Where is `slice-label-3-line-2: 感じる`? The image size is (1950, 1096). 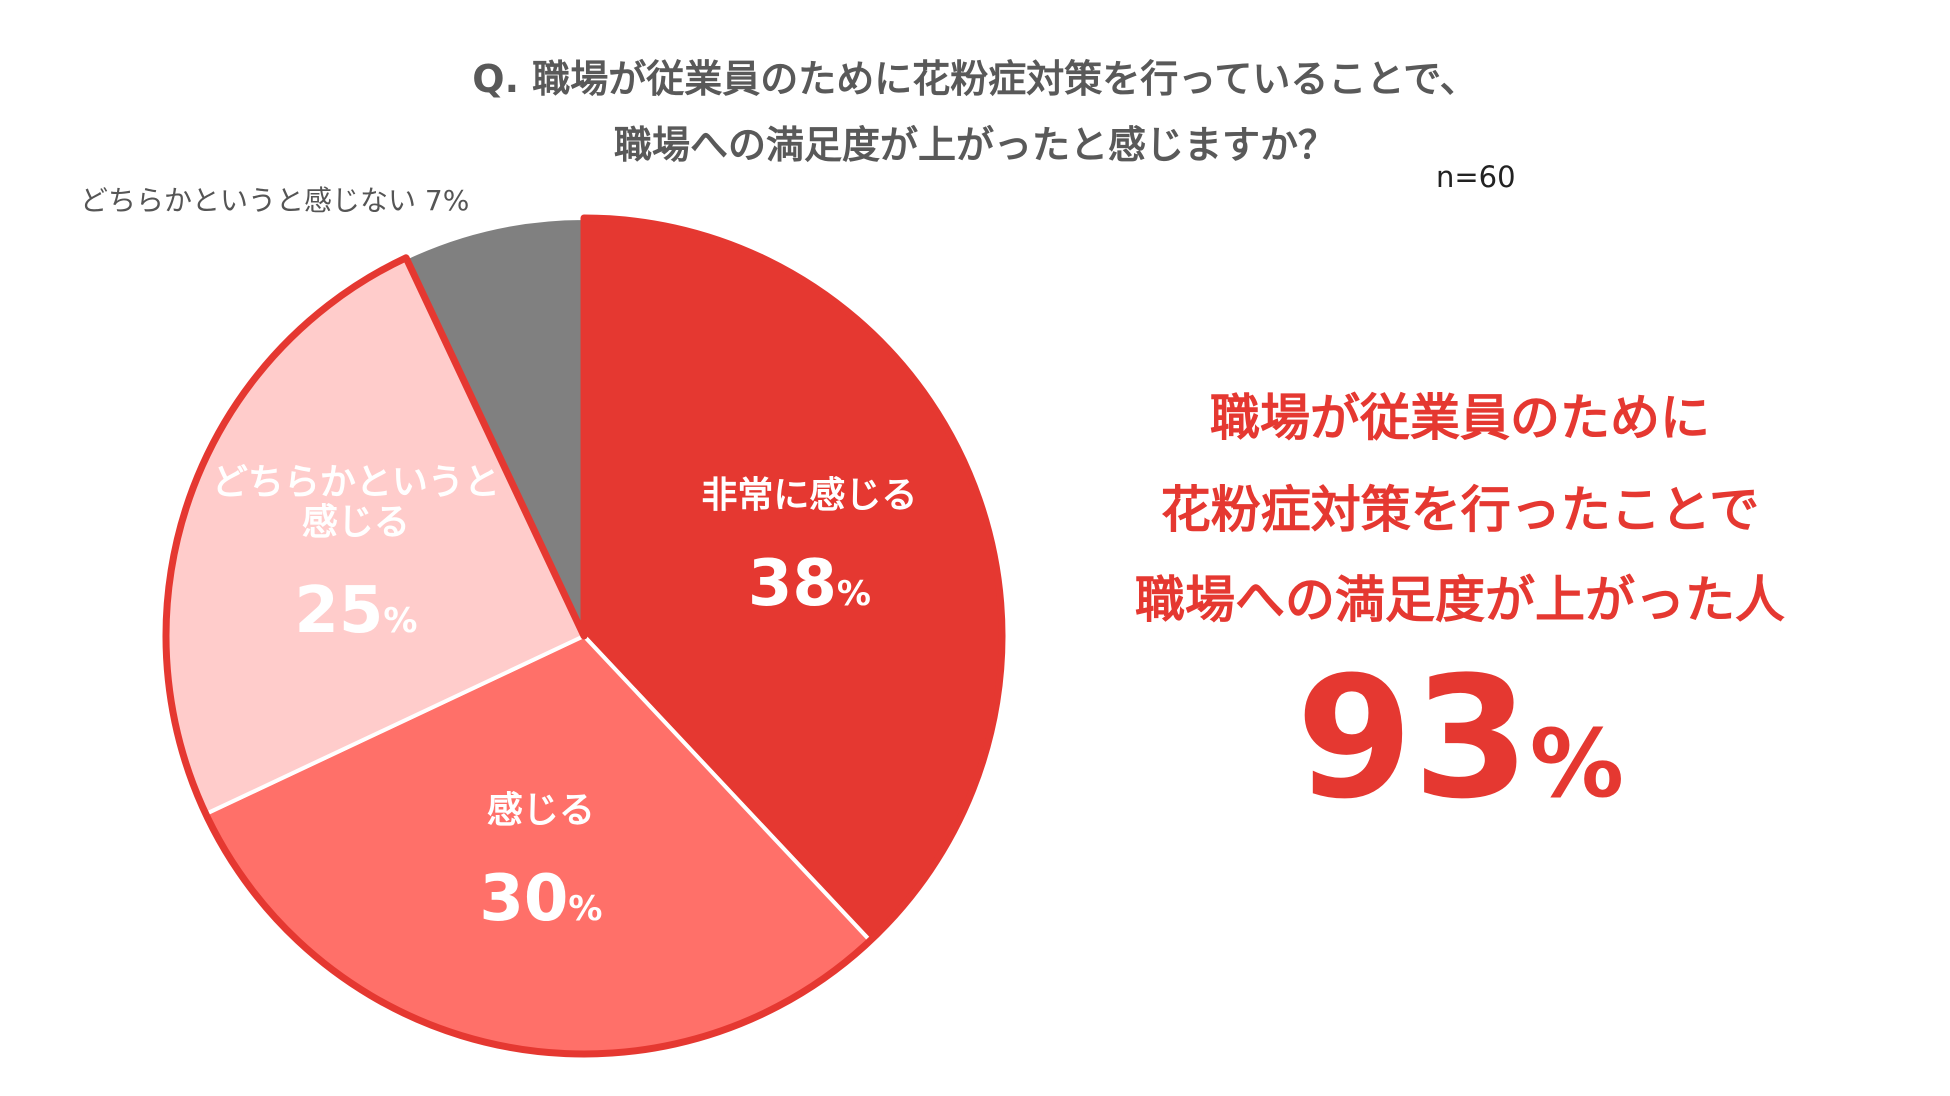
slice-label-3-line-2: 感じる is located at coordinates (356, 522).